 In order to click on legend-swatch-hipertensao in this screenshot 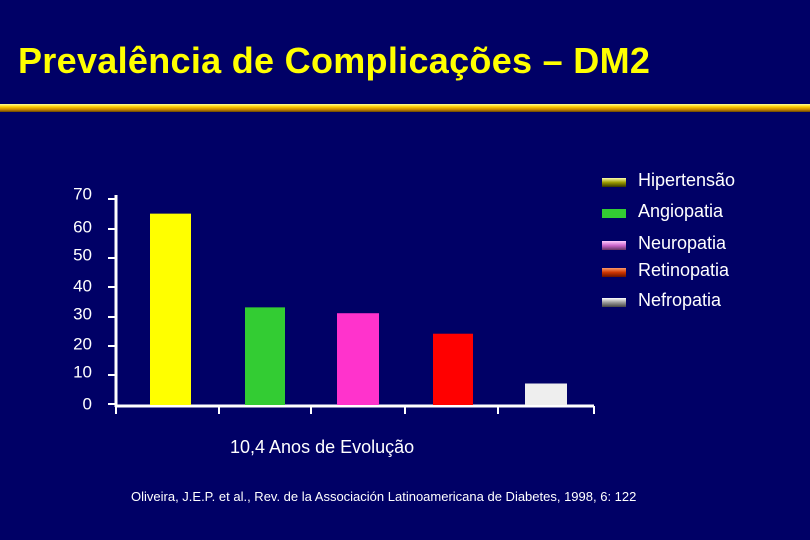, I will do `click(614, 182)`.